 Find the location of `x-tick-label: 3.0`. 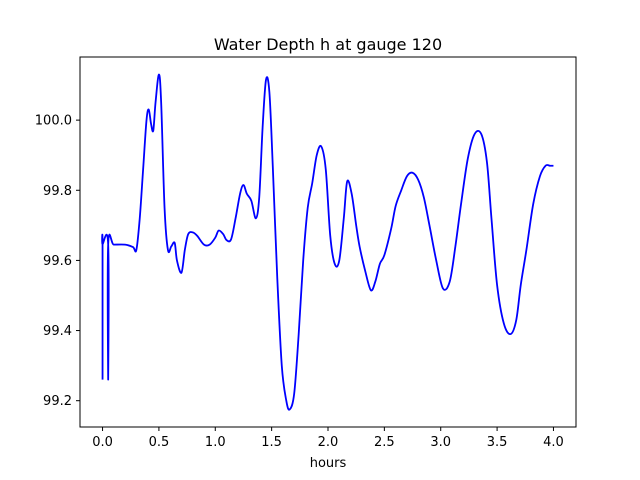

x-tick-label: 3.0 is located at coordinates (440, 442).